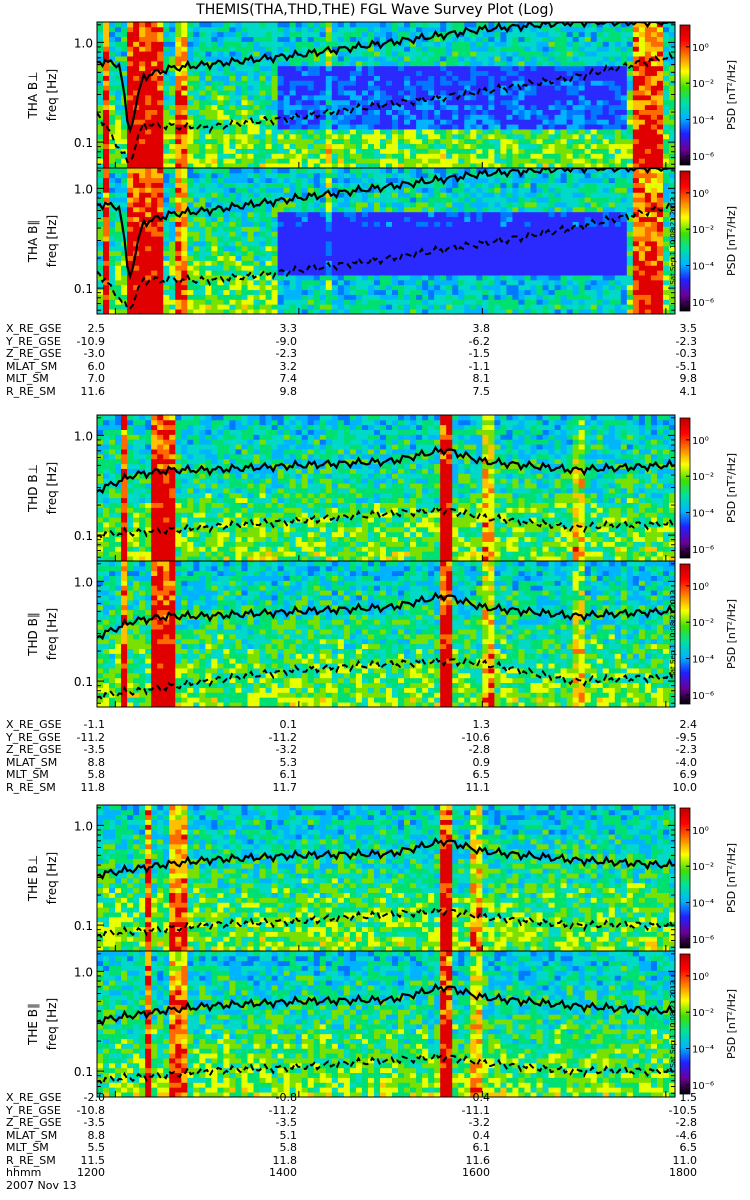  I want to click on ephemeris-value: 11.6, so click(478, 1160).